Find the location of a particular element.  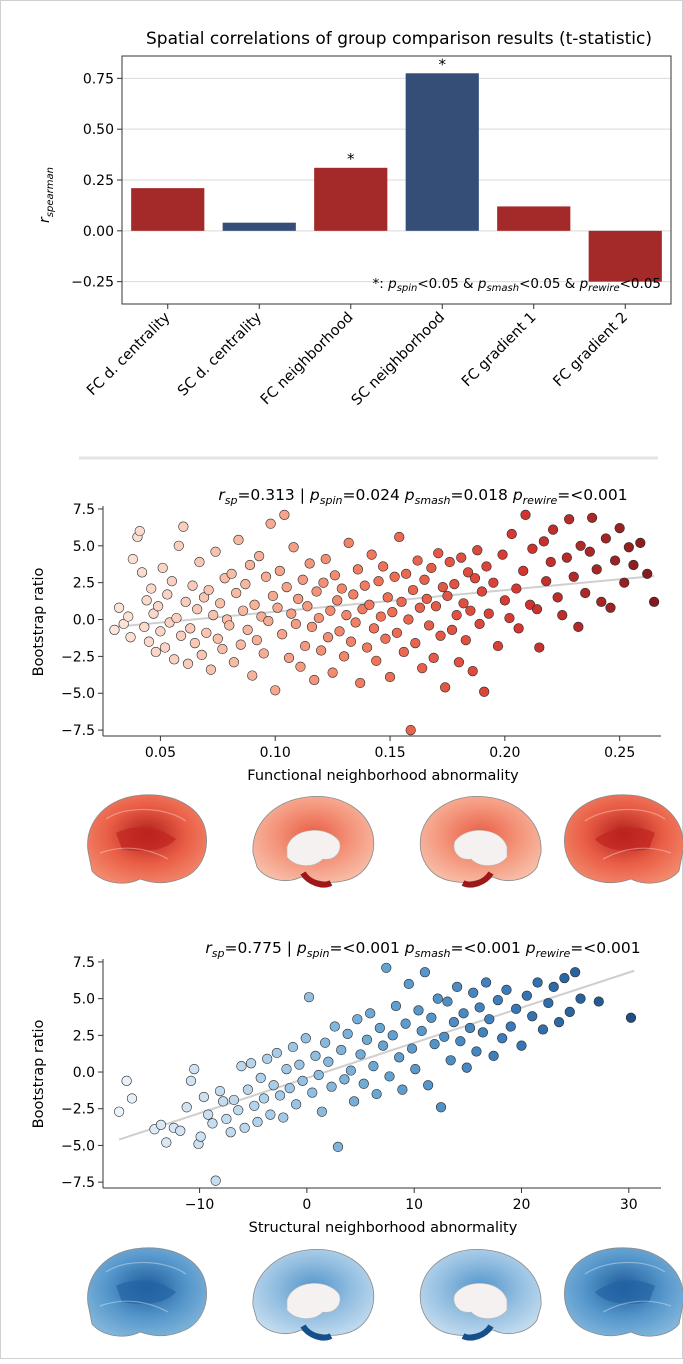

bar-y-tick-label: 0.50 is located at coordinates (98, 130).